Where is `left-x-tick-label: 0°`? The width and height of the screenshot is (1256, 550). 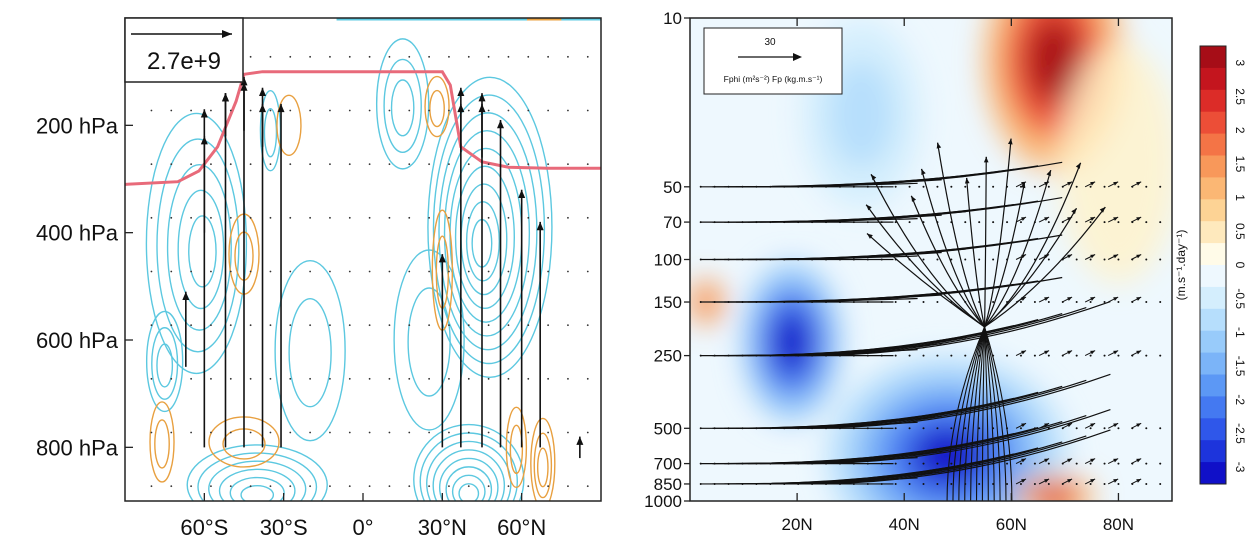 left-x-tick-label: 0° is located at coordinates (362, 527).